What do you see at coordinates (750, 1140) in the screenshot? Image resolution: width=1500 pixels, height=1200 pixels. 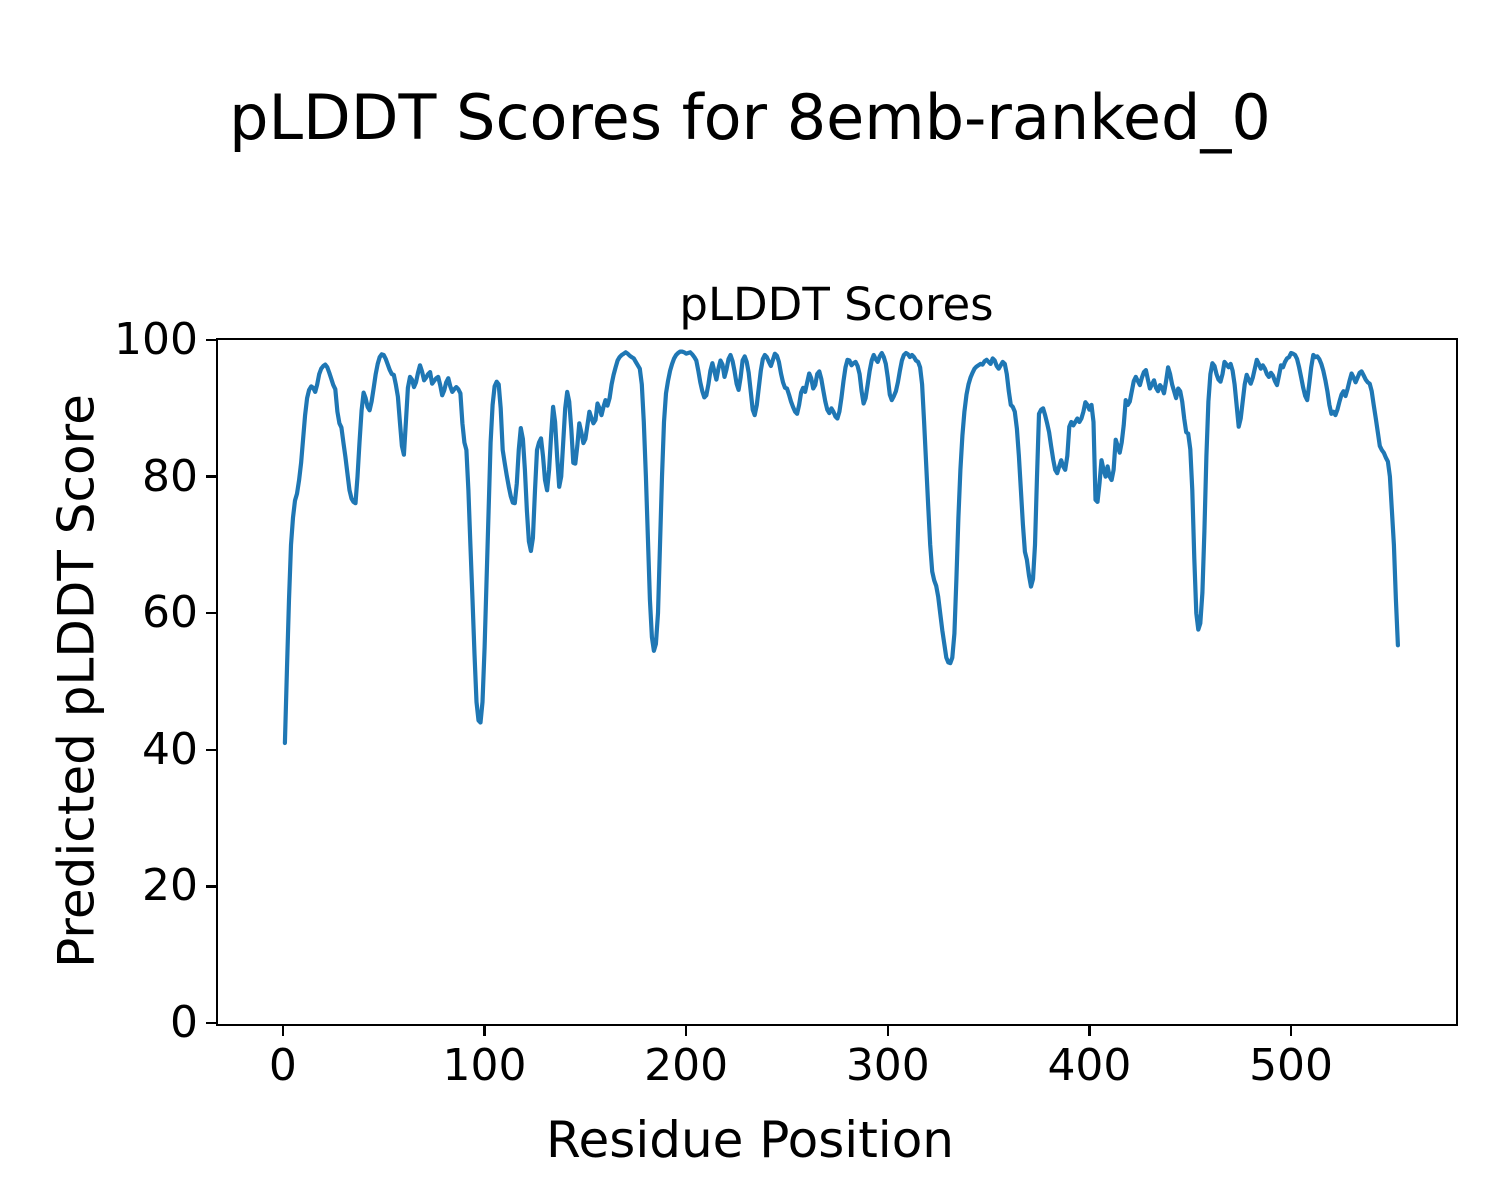 I see `x-axis-label: Residue Position` at bounding box center [750, 1140].